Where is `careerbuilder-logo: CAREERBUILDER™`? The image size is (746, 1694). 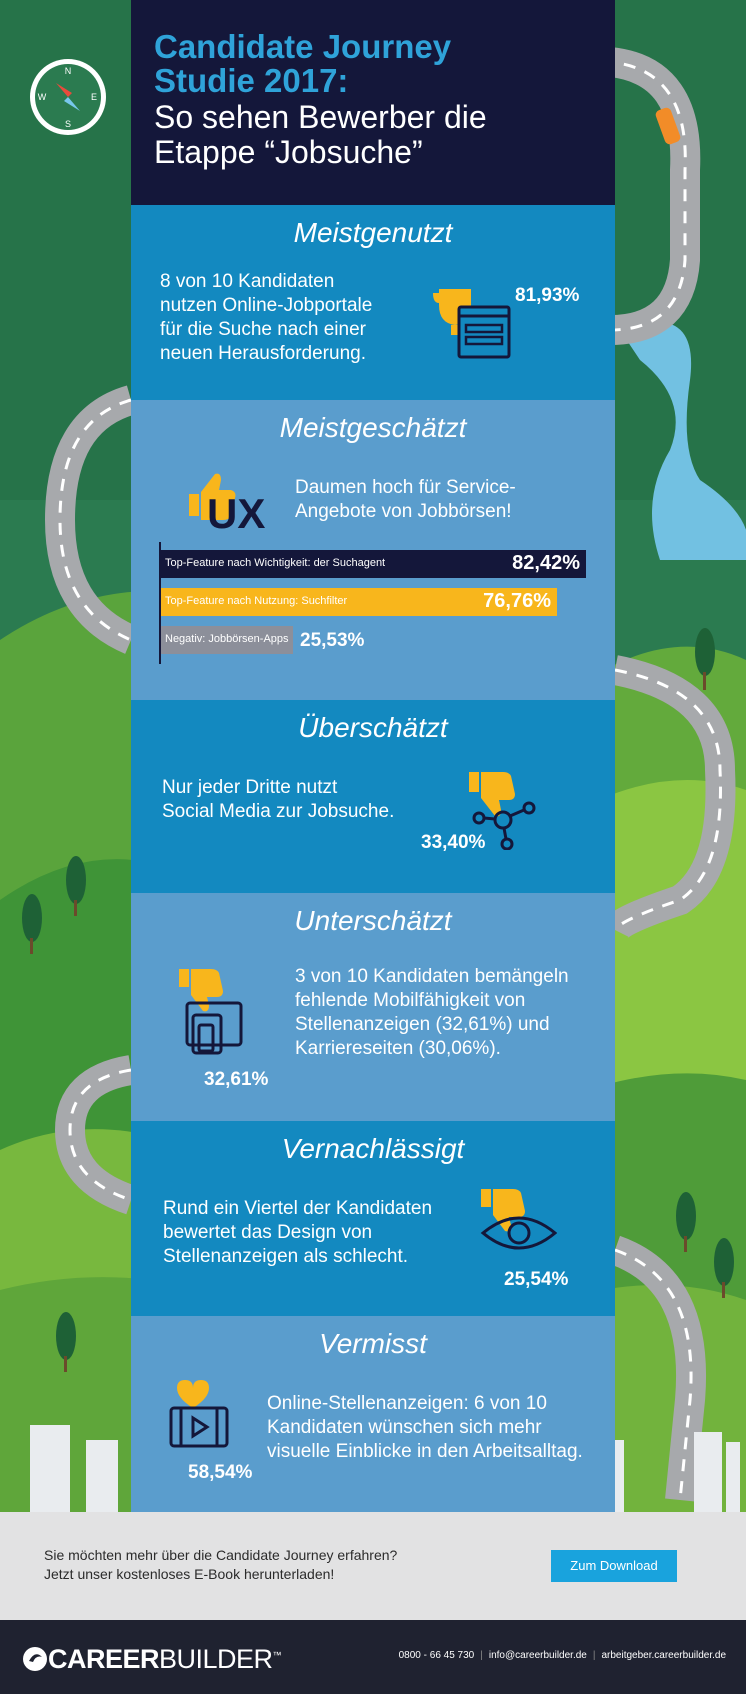
careerbuilder-logo: CAREERBUILDER™ is located at coordinates (152, 1659).